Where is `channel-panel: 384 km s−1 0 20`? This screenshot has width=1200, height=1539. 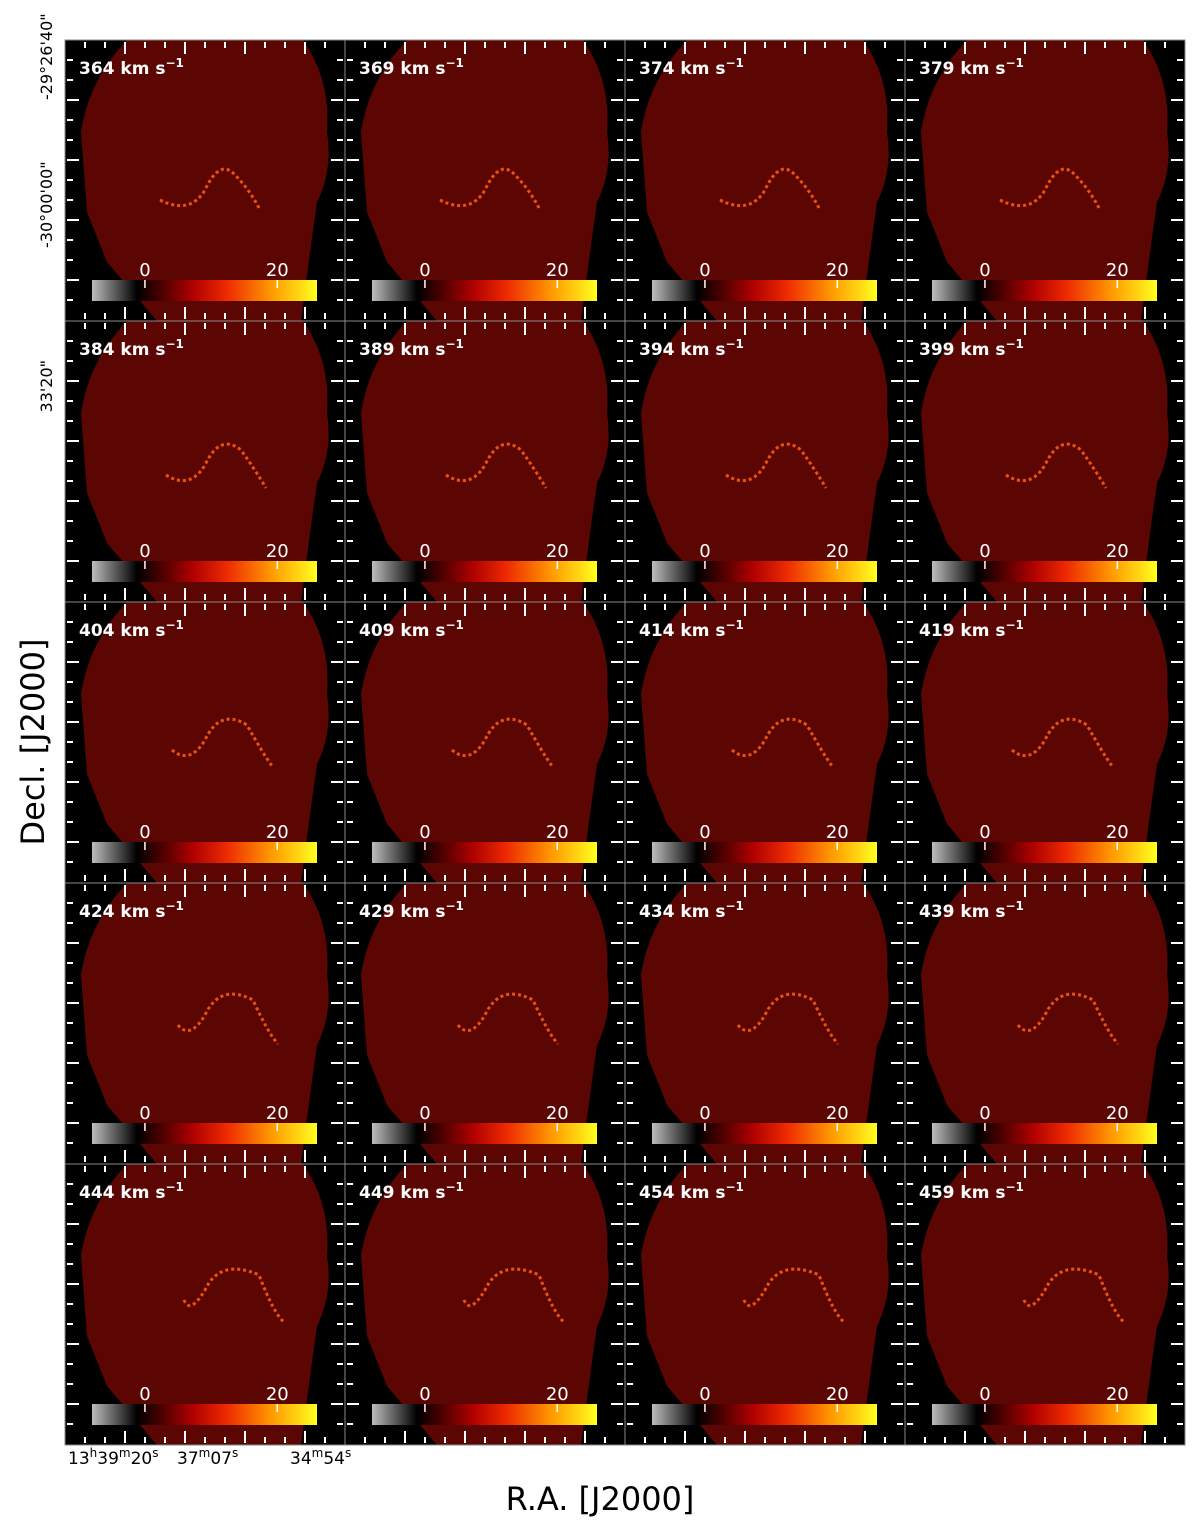
channel-panel: 384 km s−1 0 20 is located at coordinates (205, 461).